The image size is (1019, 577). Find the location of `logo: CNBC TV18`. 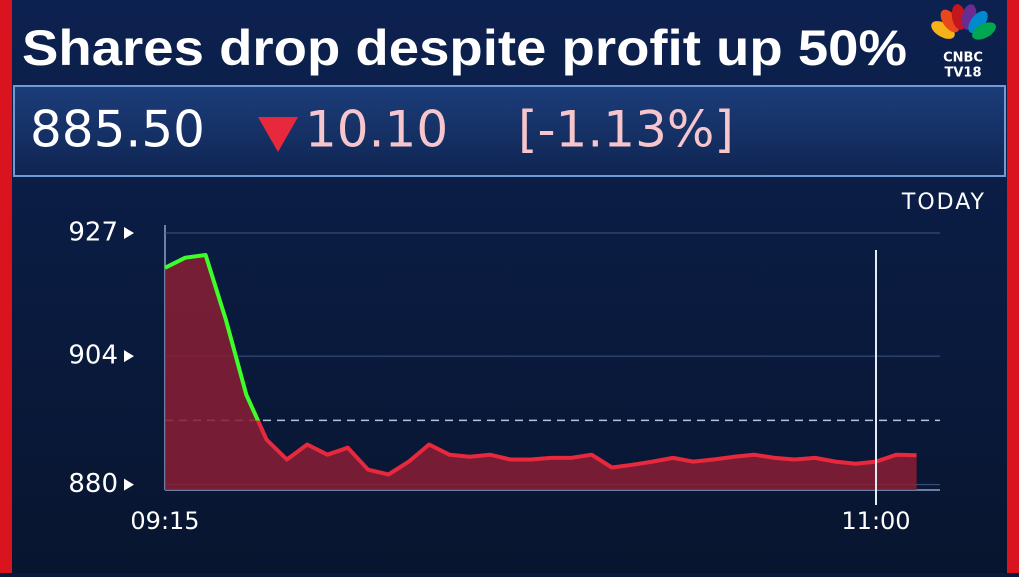

logo: CNBC TV18 is located at coordinates (963, 42).